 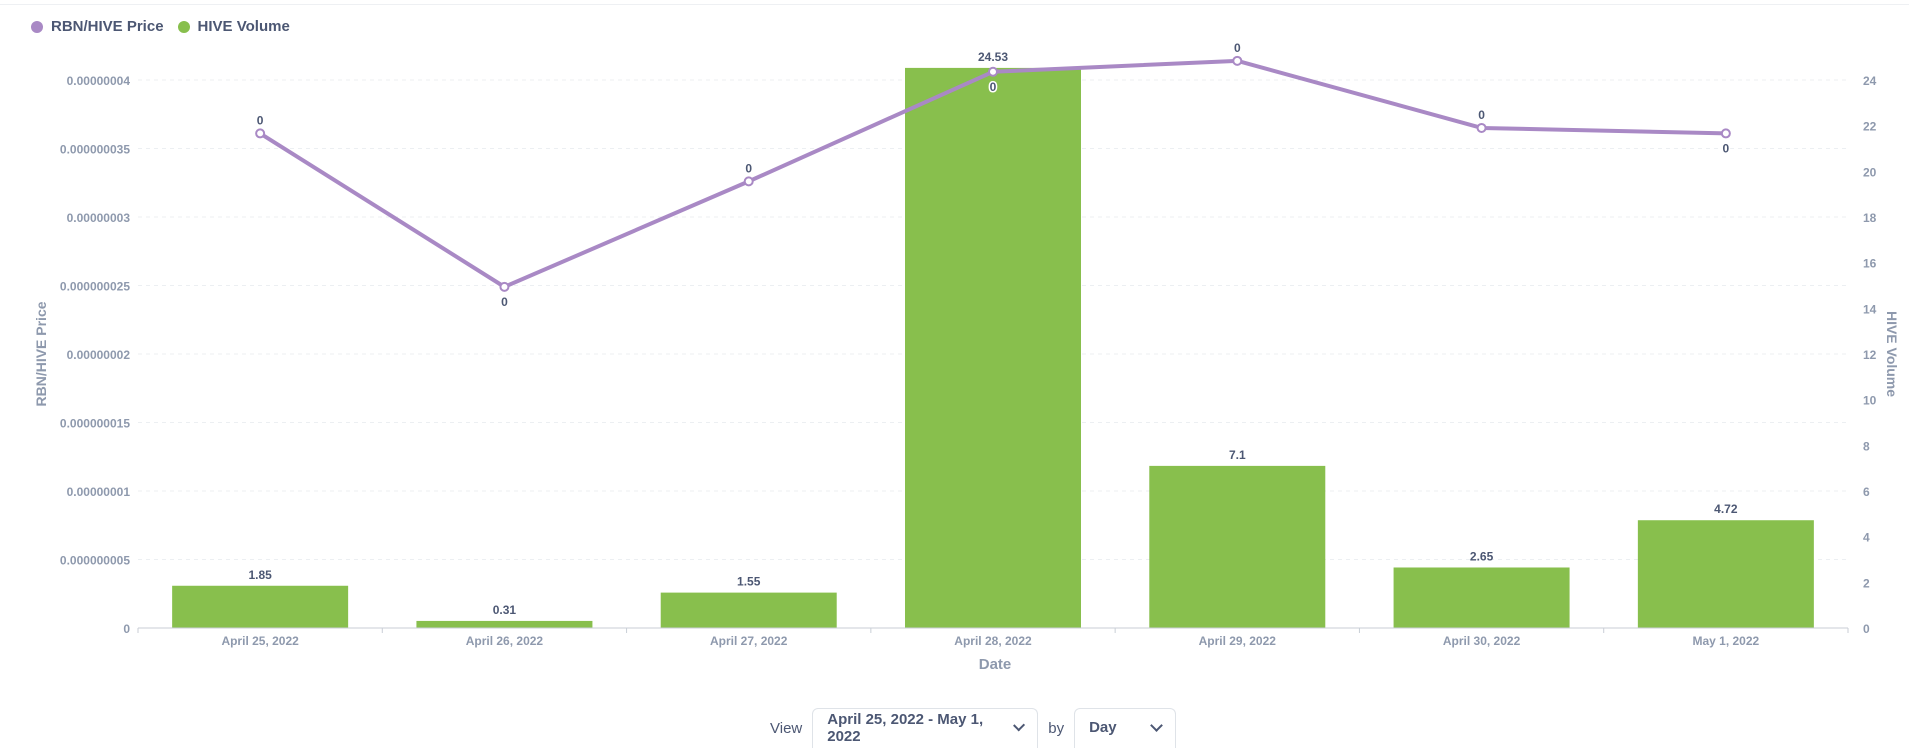 I want to click on y-left-tick-label: 0.000000015, so click(x=95, y=424).